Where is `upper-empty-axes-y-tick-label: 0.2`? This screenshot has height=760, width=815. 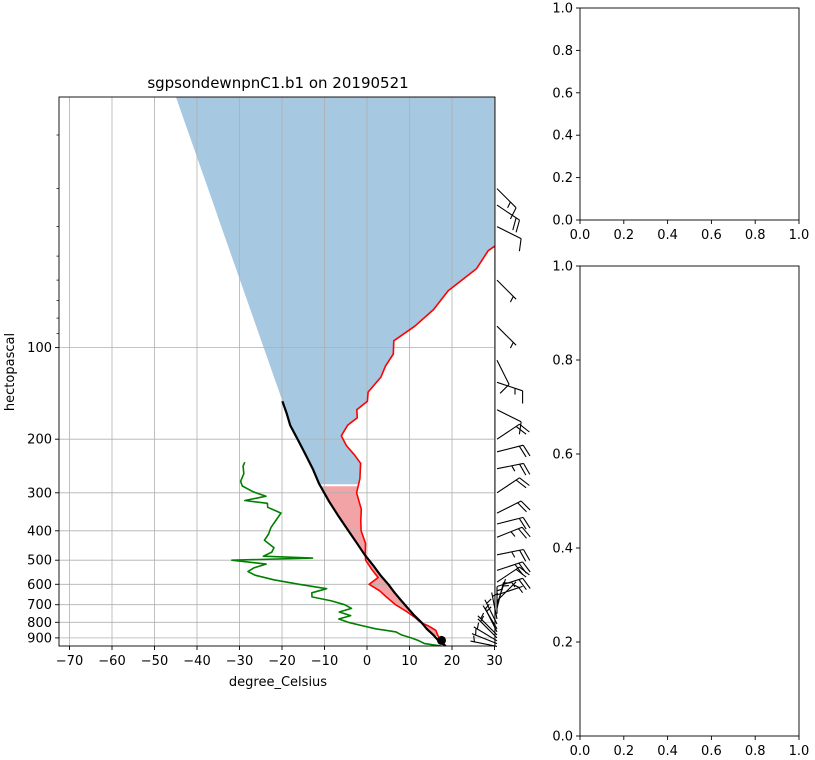 upper-empty-axes-y-tick-label: 0.2 is located at coordinates (562, 178).